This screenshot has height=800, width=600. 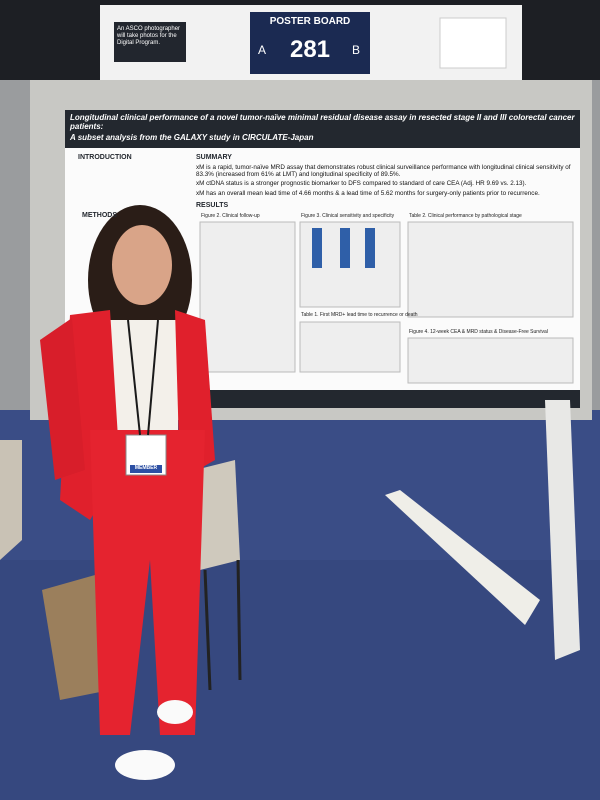 I want to click on section-heading: METHODS, so click(x=99, y=215).